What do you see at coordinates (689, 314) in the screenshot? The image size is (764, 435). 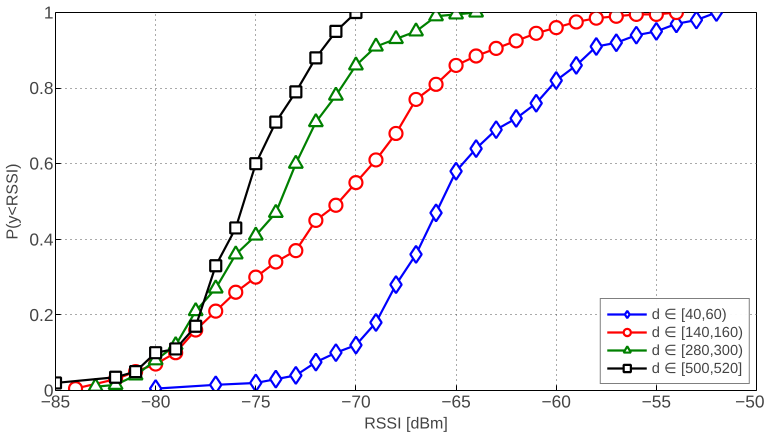 I see `legend-label: d ∈ [40,60)` at bounding box center [689, 314].